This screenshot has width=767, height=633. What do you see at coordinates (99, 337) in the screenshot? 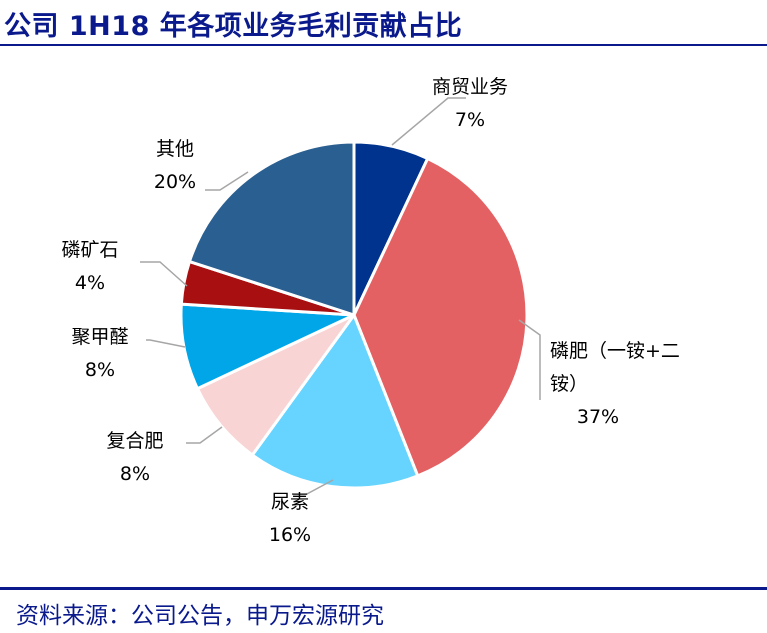
I see `slice-name-label: 聚甲醛` at bounding box center [99, 337].